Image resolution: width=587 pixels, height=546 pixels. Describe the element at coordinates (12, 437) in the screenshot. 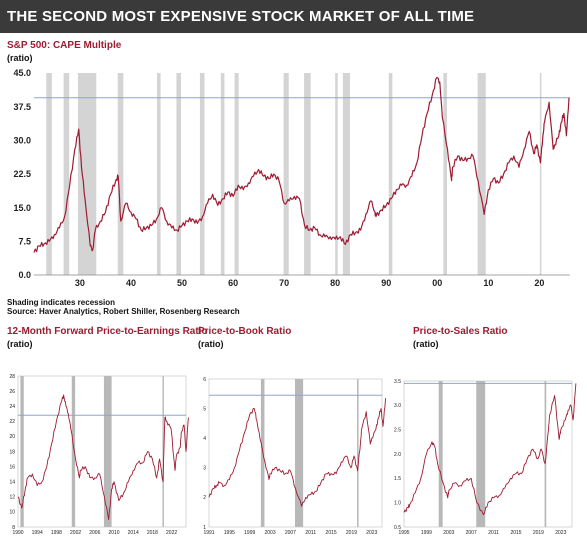

I see `pe-y-tick-label: 20` at that location.